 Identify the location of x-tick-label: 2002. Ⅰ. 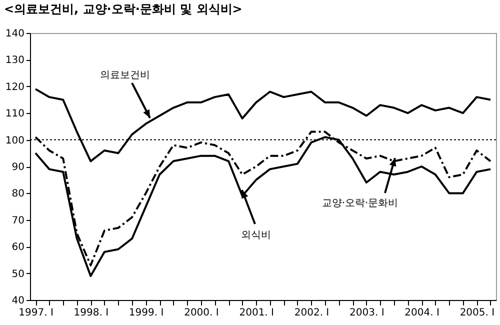
(312, 313).